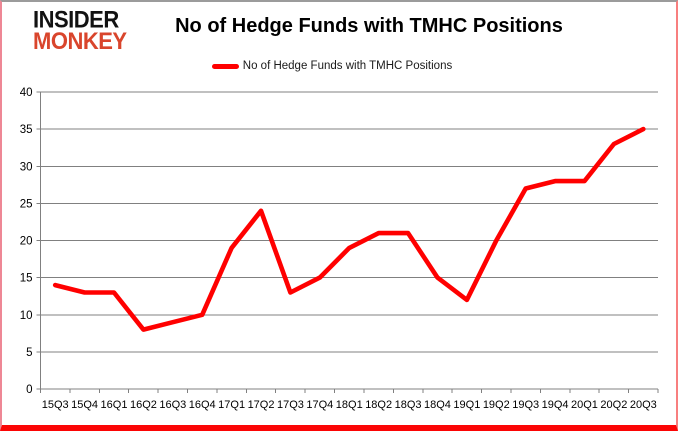 This screenshot has height=431, width=678. I want to click on x-tick-label: 18Q4, so click(437, 405).